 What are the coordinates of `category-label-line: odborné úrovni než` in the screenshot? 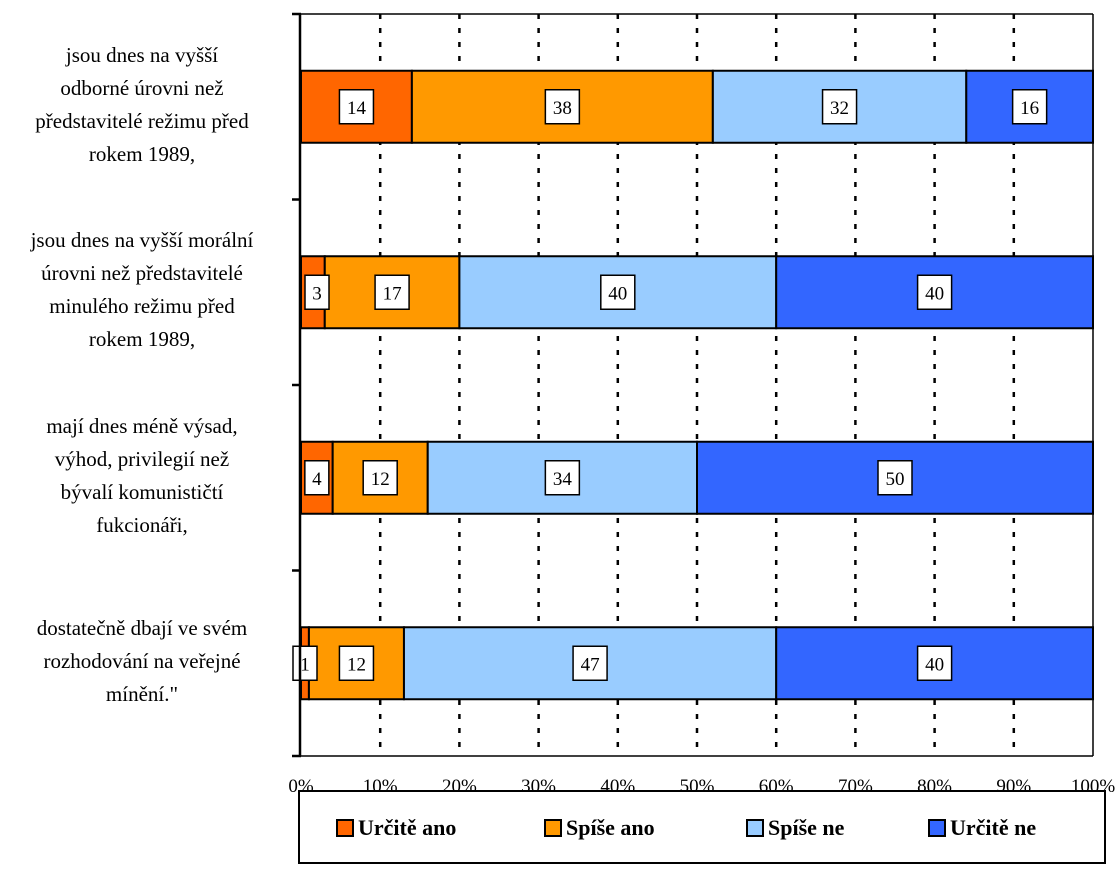 It's located at (142, 87).